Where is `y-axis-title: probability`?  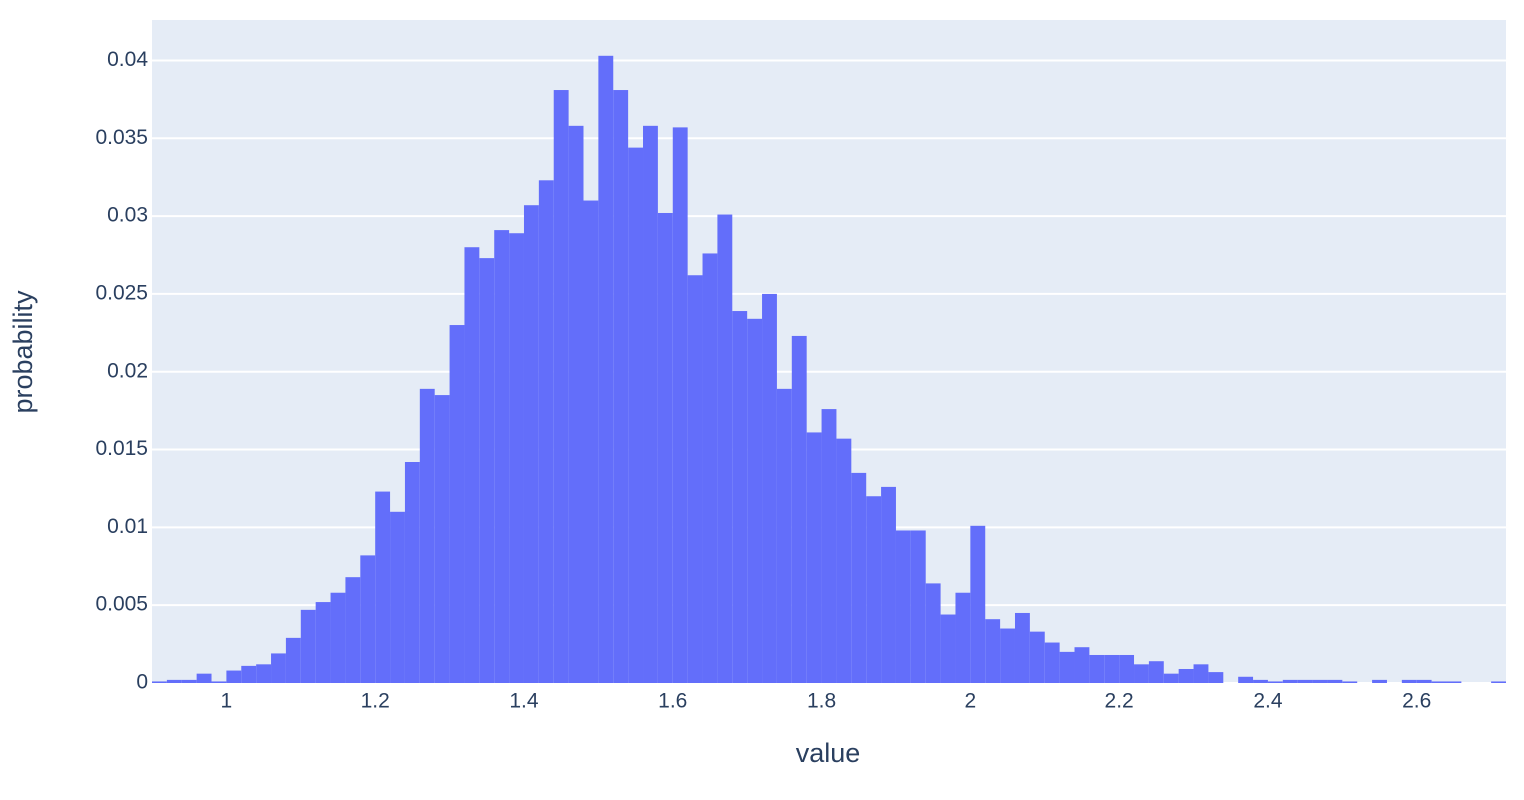 y-axis-title: probability is located at coordinates (23, 352).